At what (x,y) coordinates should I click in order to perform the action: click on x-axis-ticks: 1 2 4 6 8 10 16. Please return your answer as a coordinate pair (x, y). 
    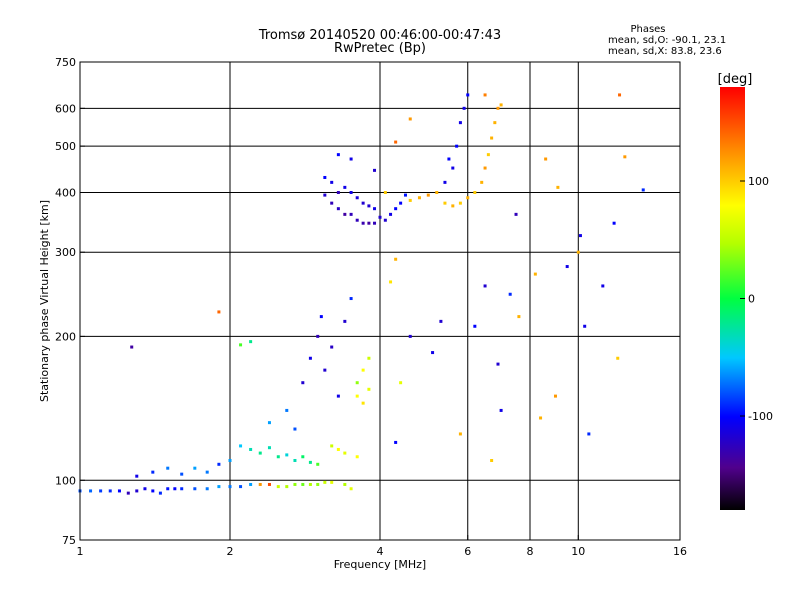
    Looking at the image, I should click on (382, 546).